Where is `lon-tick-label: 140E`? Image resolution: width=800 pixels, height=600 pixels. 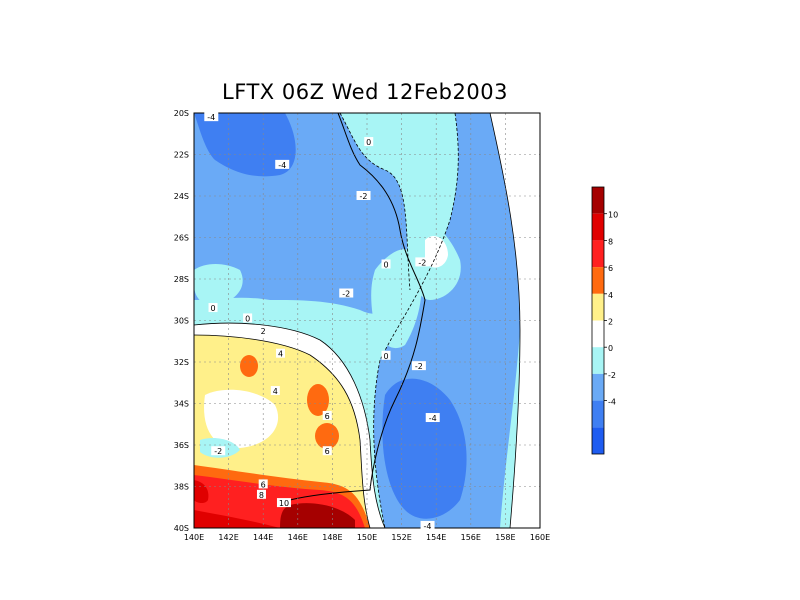
lon-tick-label: 140E is located at coordinates (194, 537).